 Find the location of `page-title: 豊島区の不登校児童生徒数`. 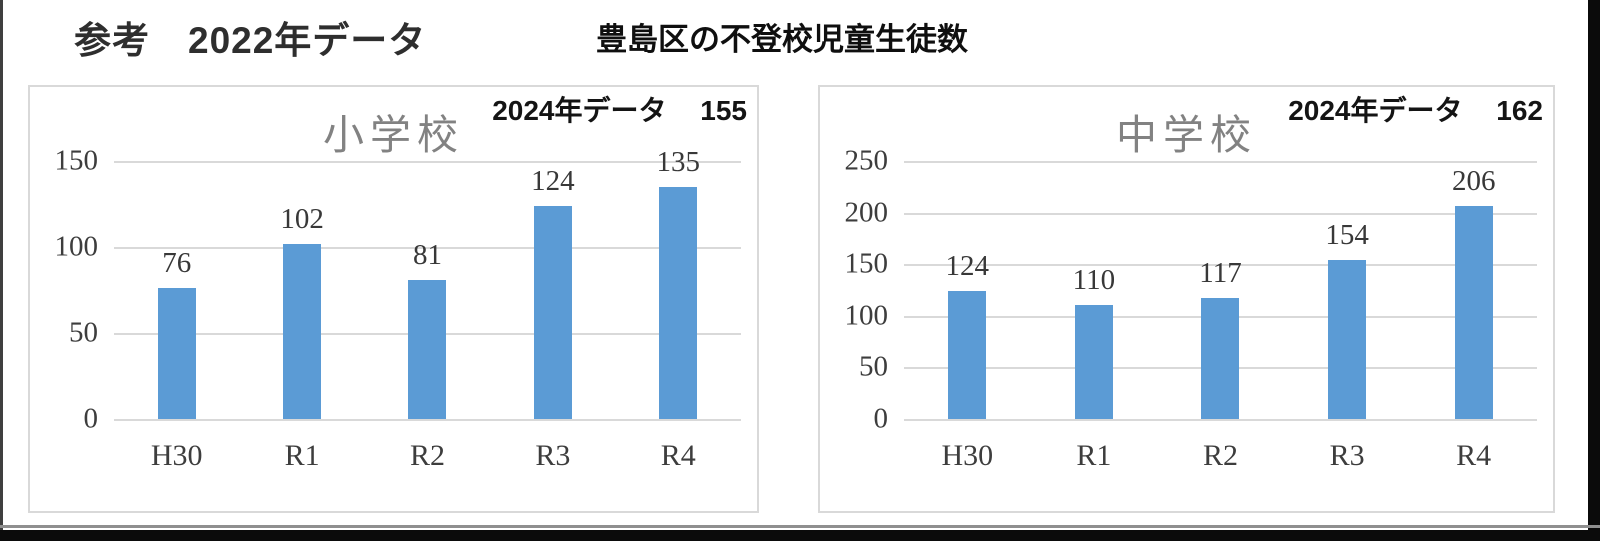

page-title: 豊島区の不登校児童生徒数 is located at coordinates (782, 39).